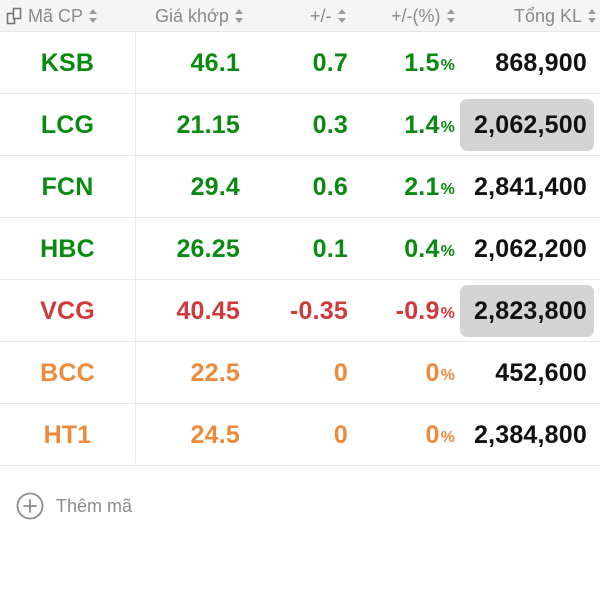  I want to click on volume-box: 2,823,800, so click(527, 311).